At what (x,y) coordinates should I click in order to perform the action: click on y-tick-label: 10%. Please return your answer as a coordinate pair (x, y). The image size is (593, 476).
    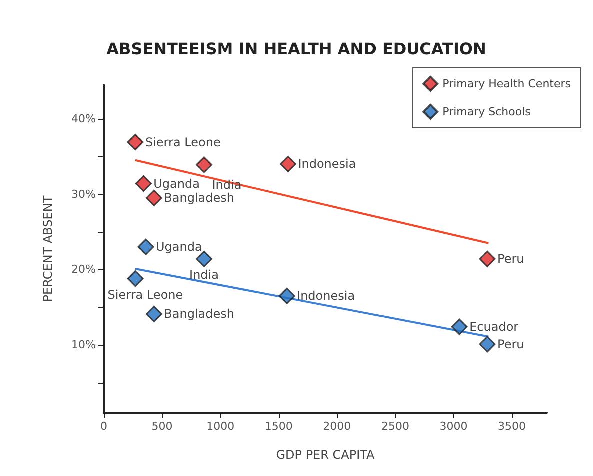
    Looking at the image, I should click on (84, 345).